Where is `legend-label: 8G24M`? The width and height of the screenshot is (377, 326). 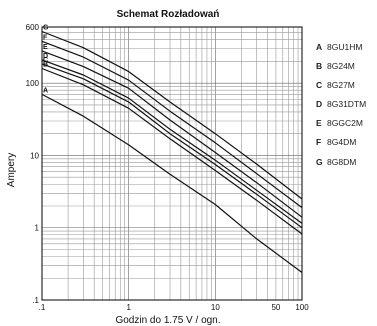 legend-label: 8G24M is located at coordinates (341, 66).